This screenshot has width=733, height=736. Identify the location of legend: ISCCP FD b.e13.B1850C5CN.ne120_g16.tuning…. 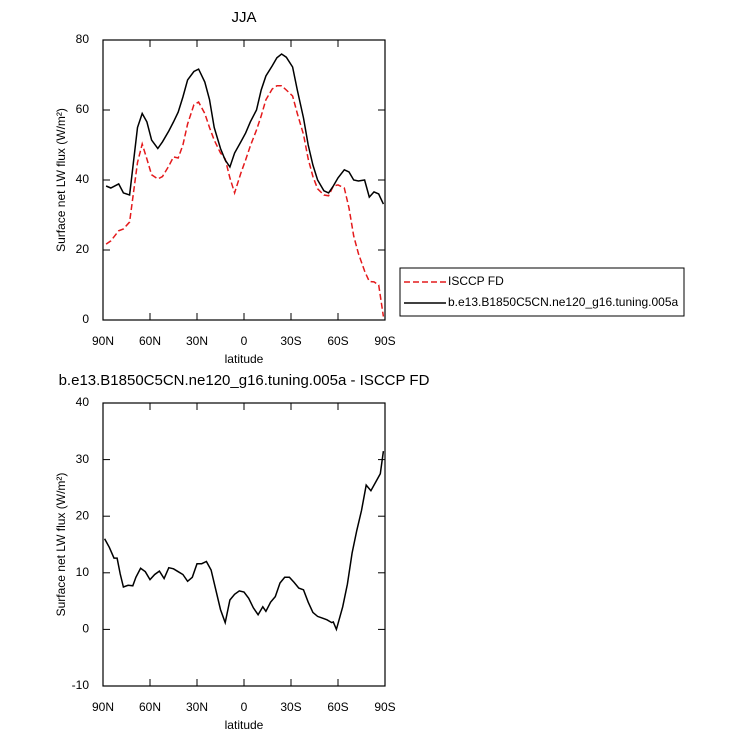
(542, 292).